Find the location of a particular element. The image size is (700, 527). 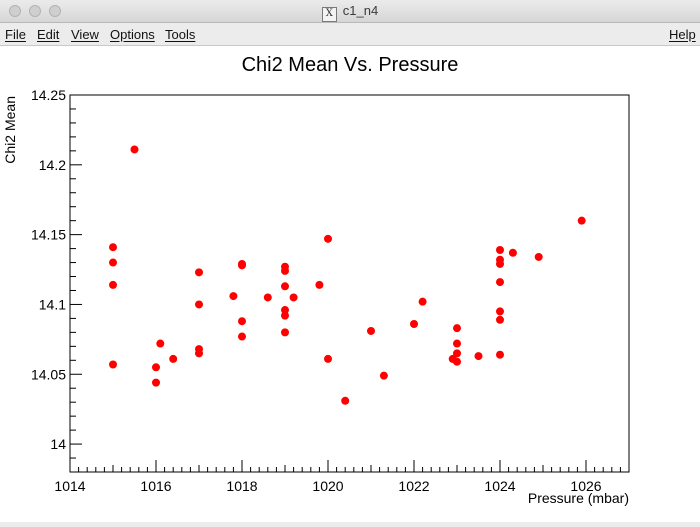

x11-icon: X is located at coordinates (329, 14).